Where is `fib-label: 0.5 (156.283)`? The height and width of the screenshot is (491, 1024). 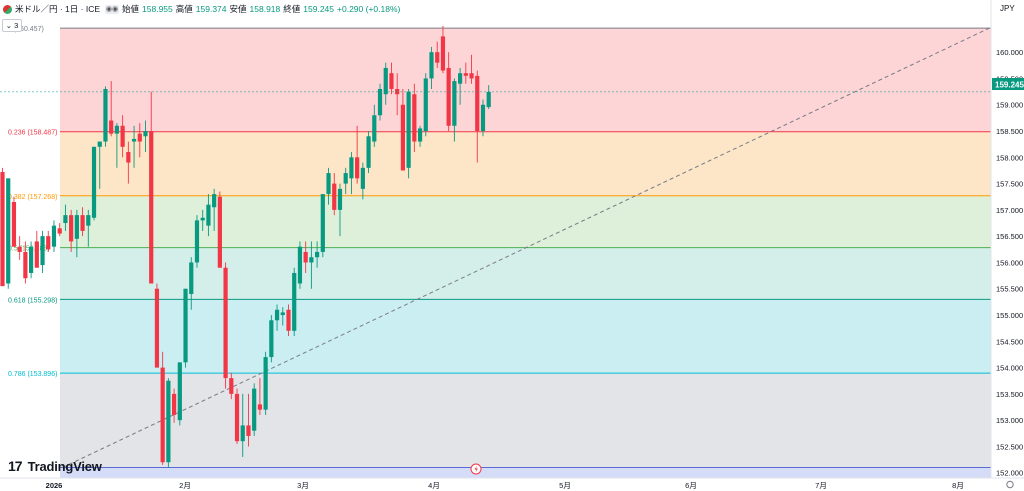 fib-label: 0.5 (156.283) is located at coordinates (29, 249).